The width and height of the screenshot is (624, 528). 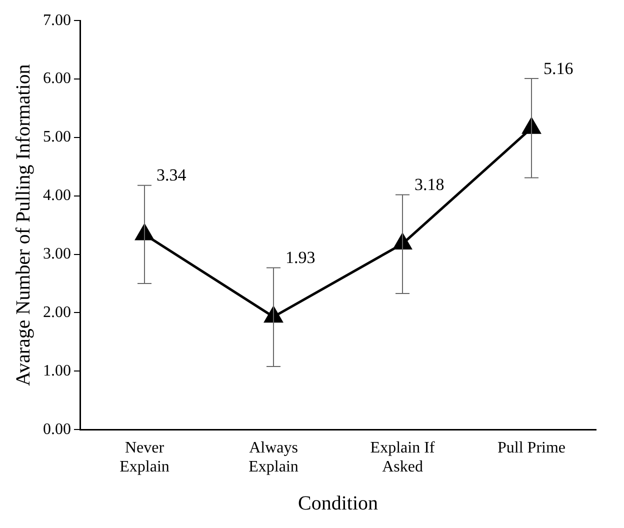 What do you see at coordinates (429, 184) in the screenshot?
I see `data-label: 3.18` at bounding box center [429, 184].